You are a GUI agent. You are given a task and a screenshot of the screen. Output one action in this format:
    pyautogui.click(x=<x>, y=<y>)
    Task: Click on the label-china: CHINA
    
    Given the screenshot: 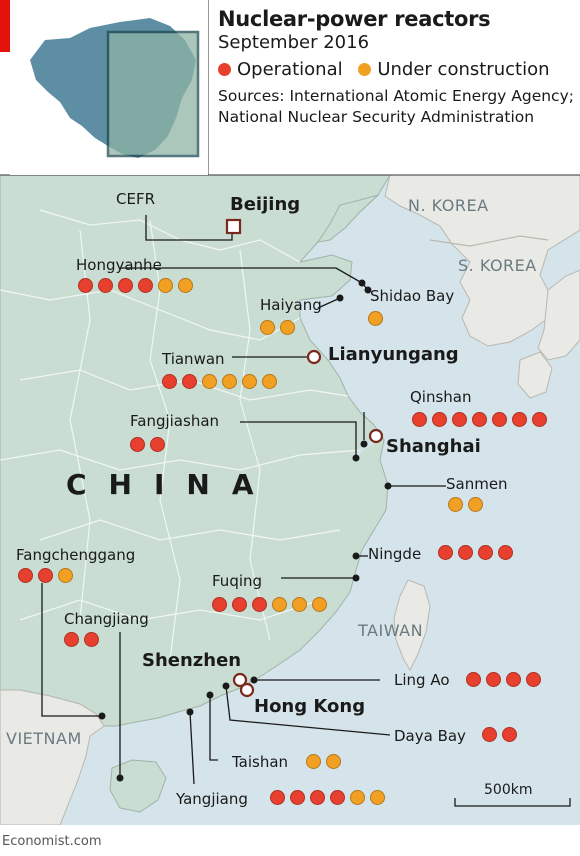 What is the action you would take?
    pyautogui.click(x=171, y=484)
    